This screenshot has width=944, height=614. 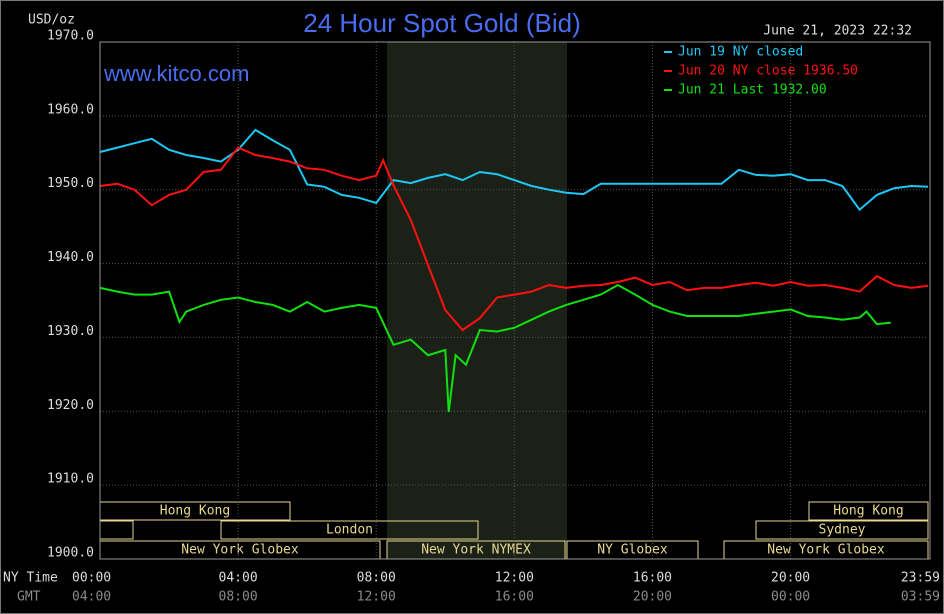 I want to click on y-tick-label: 1960.0, so click(x=70, y=109).